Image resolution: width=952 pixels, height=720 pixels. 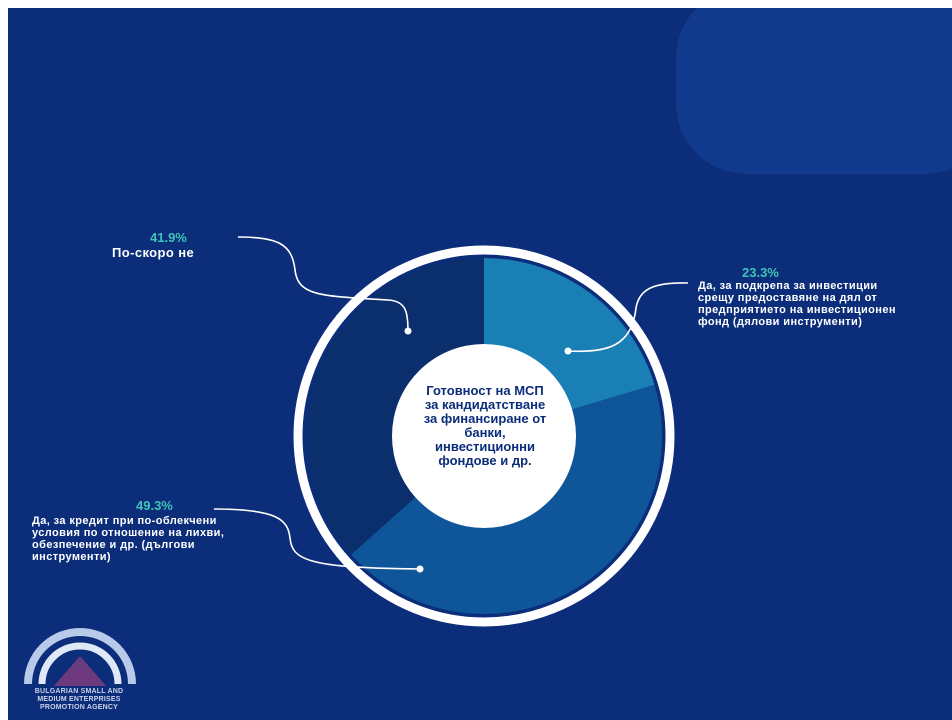 I want to click on equity-value-label: 23.3%, so click(x=760, y=272).